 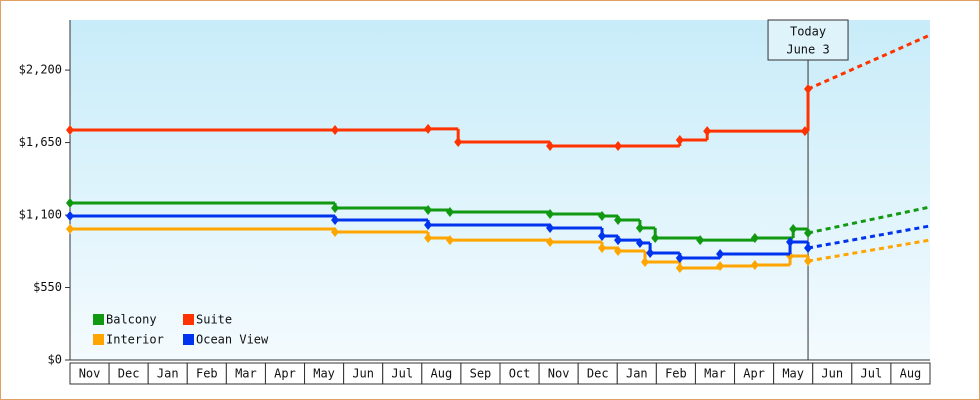 What do you see at coordinates (808, 40) in the screenshot?
I see `today-box` at bounding box center [808, 40].